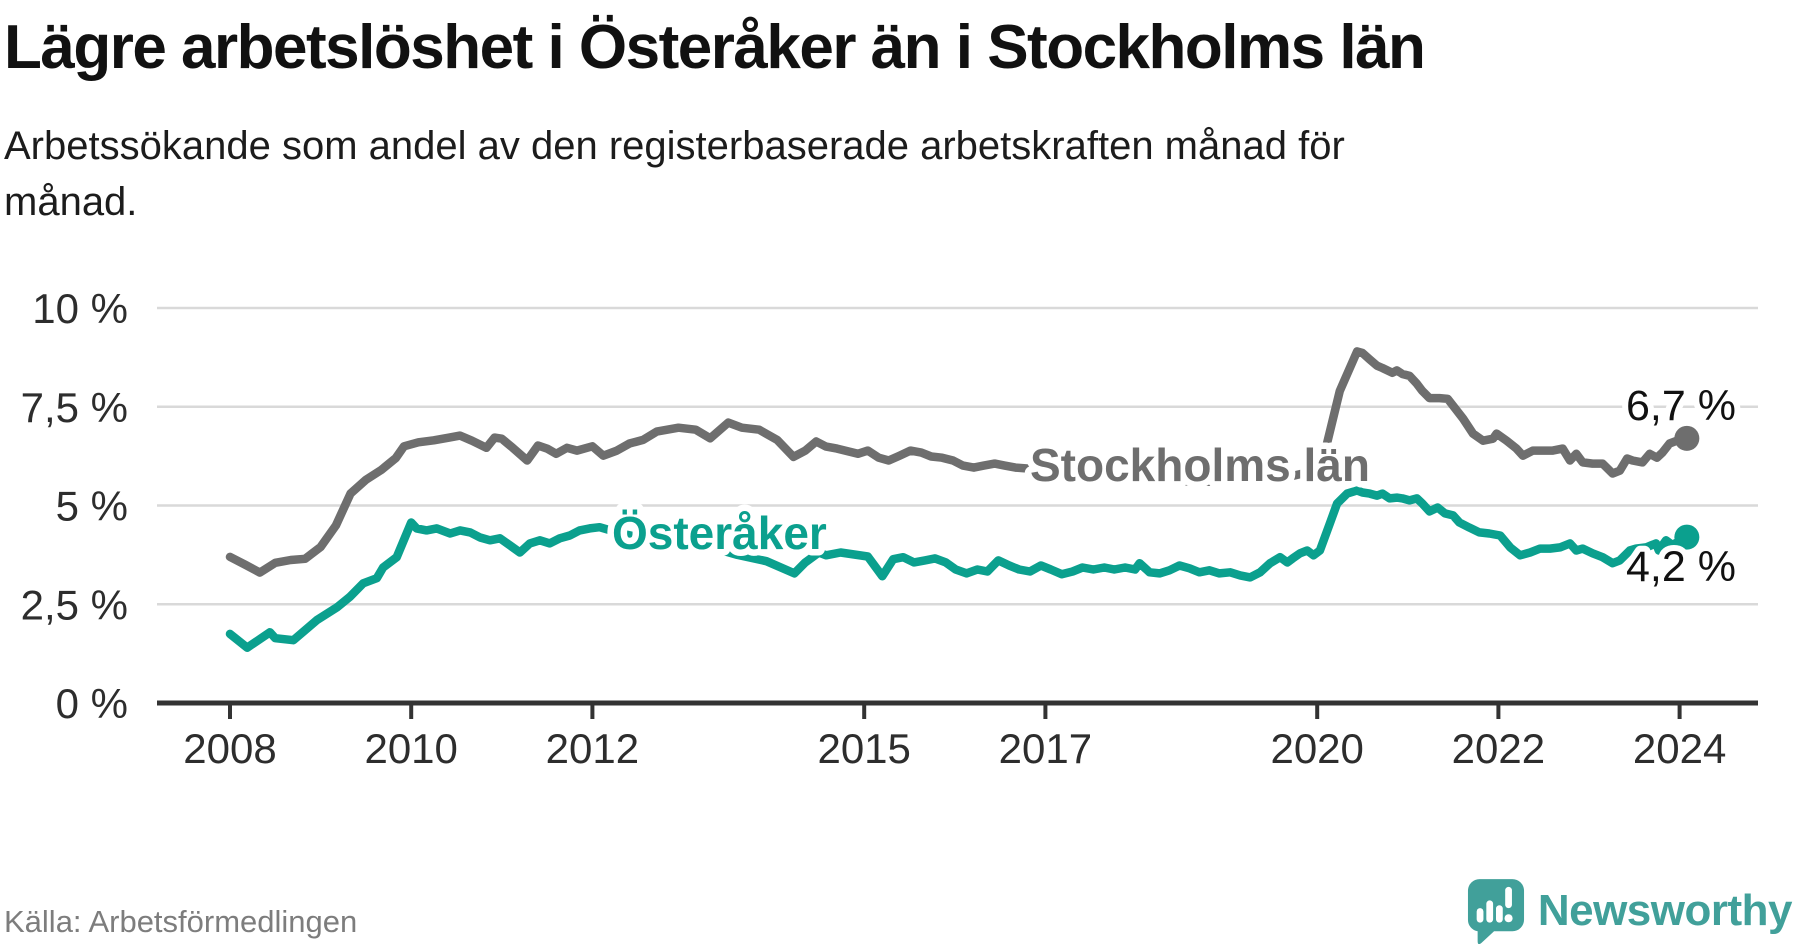  What do you see at coordinates (1316, 748) in the screenshot?
I see `x-tick-label: 2020` at bounding box center [1316, 748].